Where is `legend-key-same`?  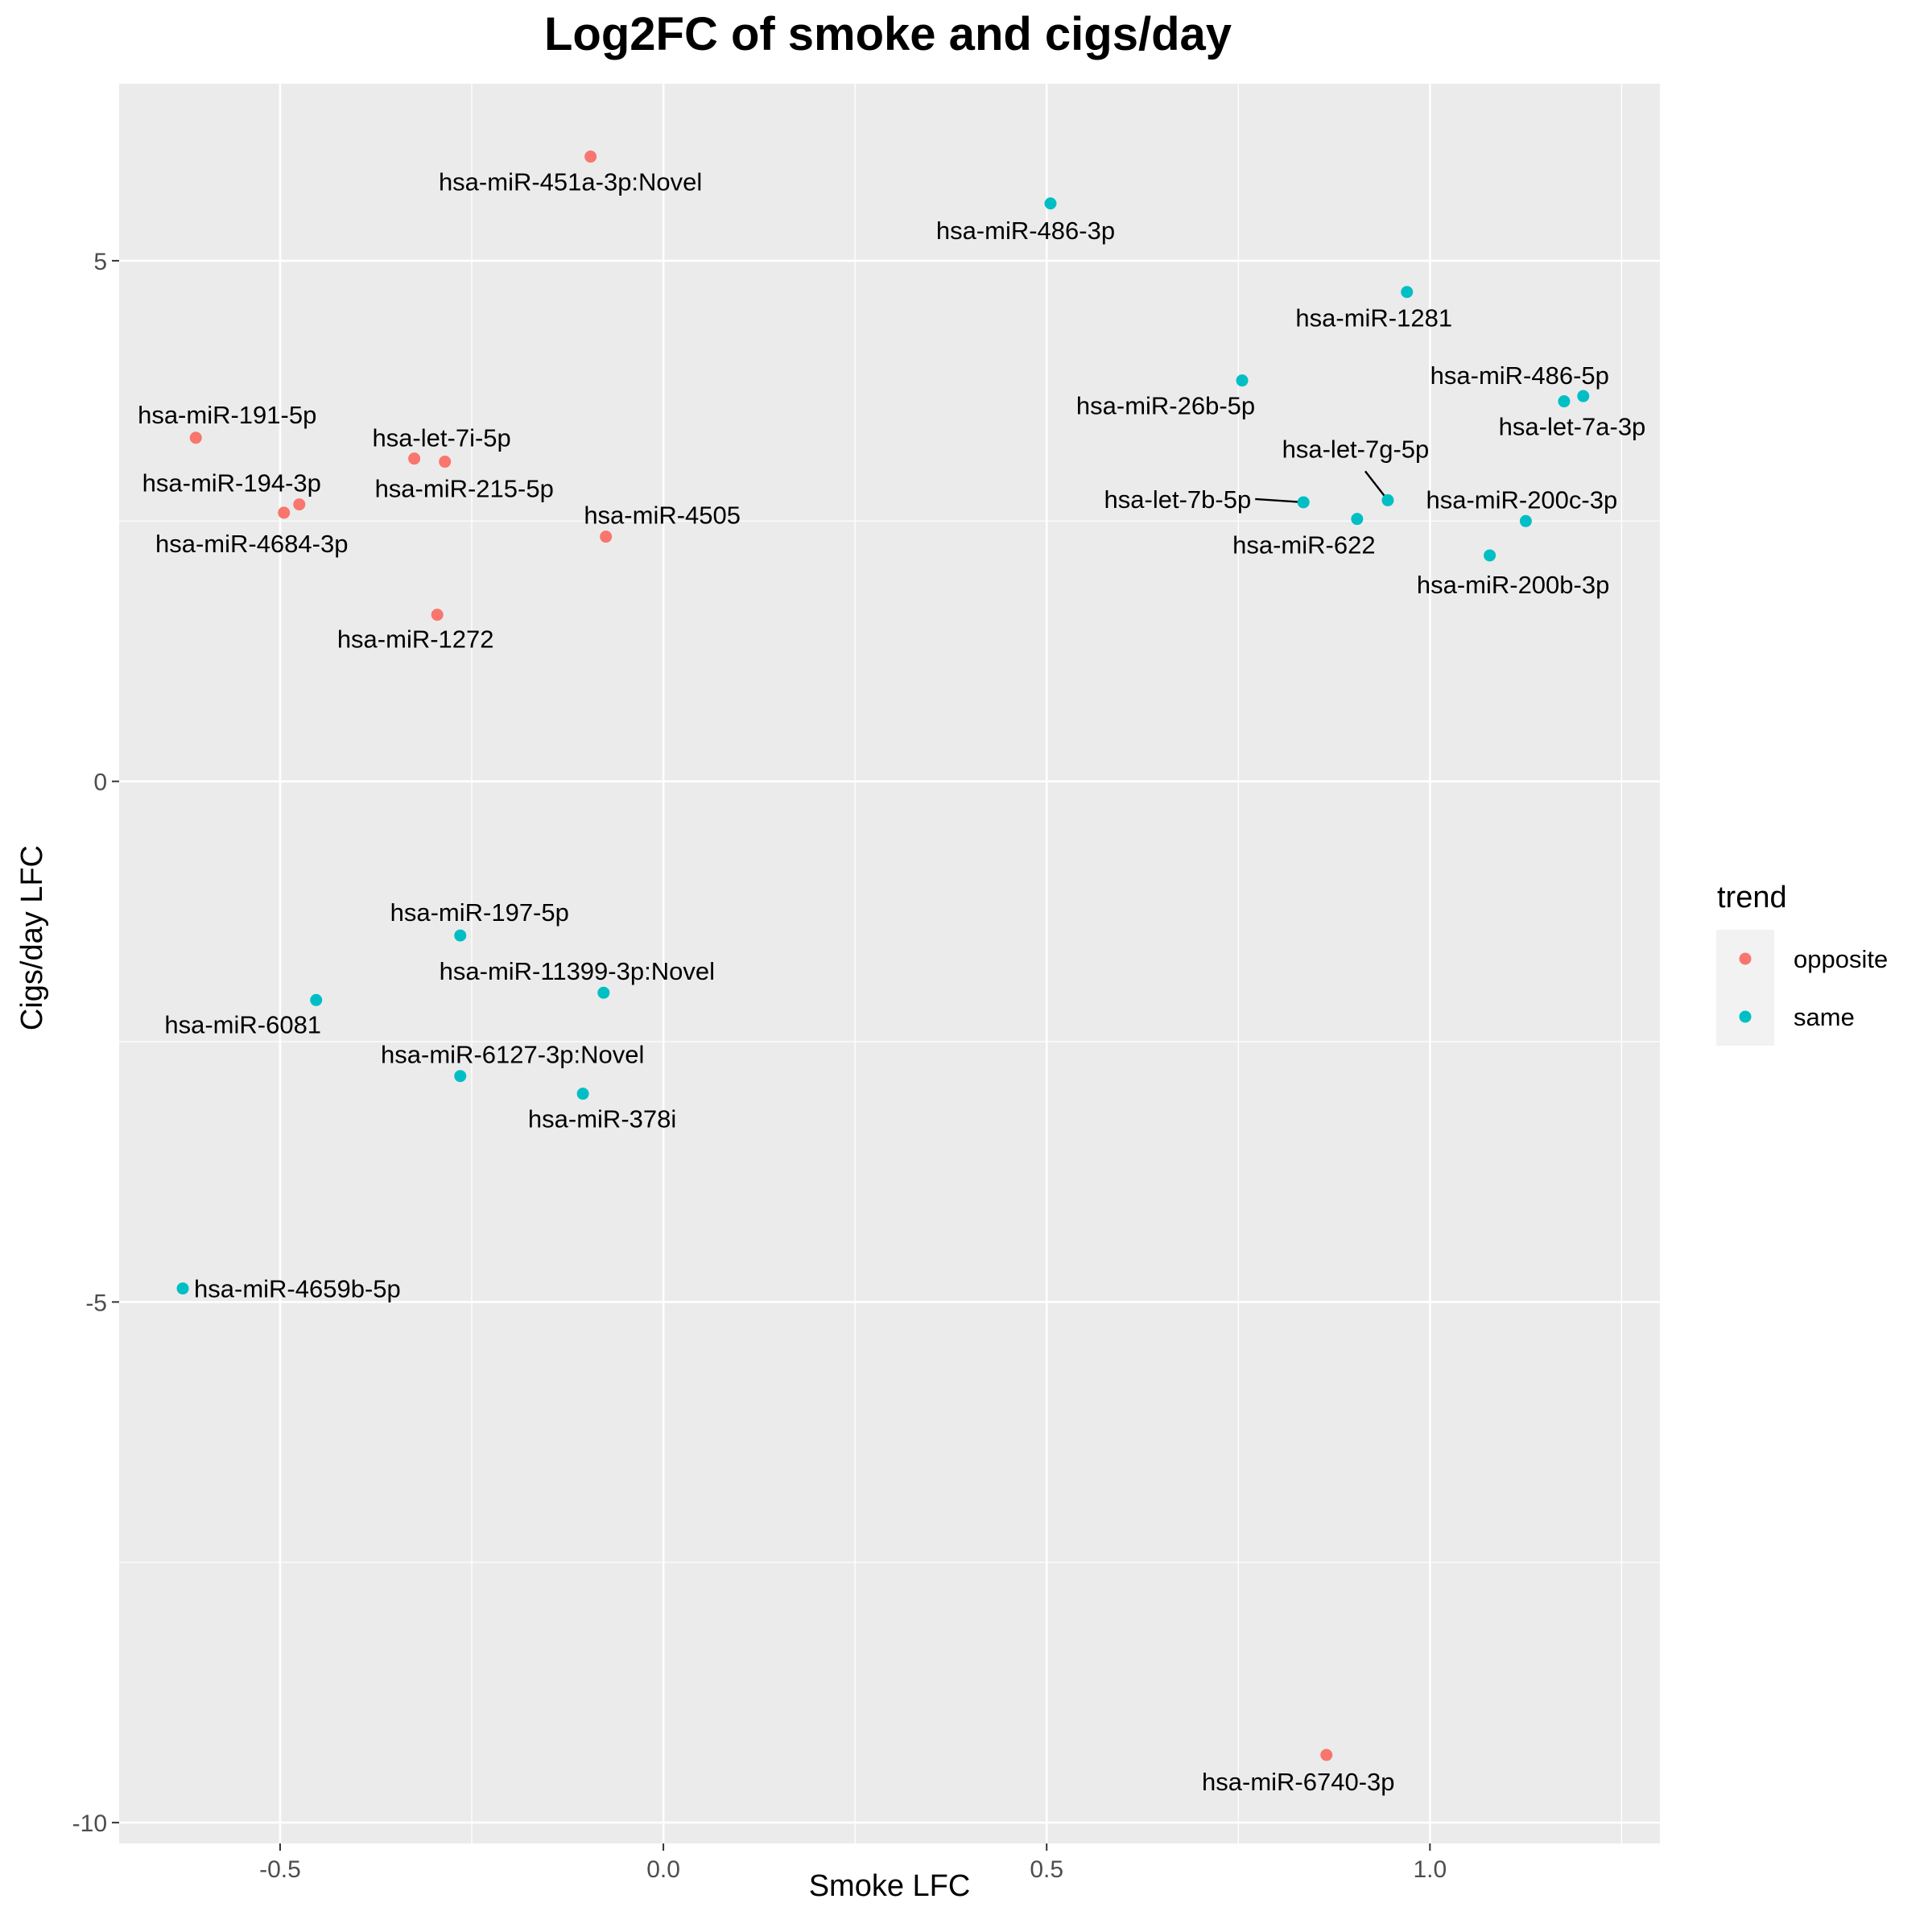 legend-key-same is located at coordinates (1745, 1016).